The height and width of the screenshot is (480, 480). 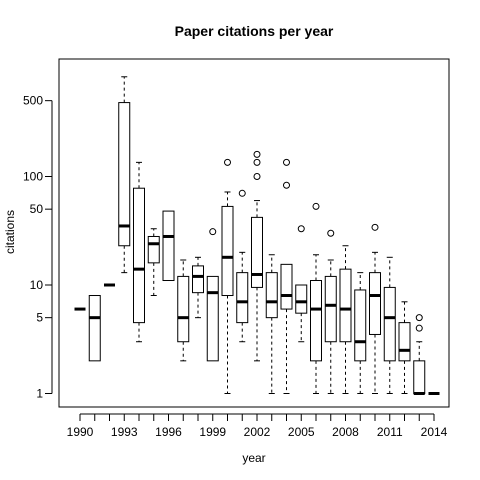 What do you see at coordinates (301, 432) in the screenshot?
I see `x-tick-label: 2005` at bounding box center [301, 432].